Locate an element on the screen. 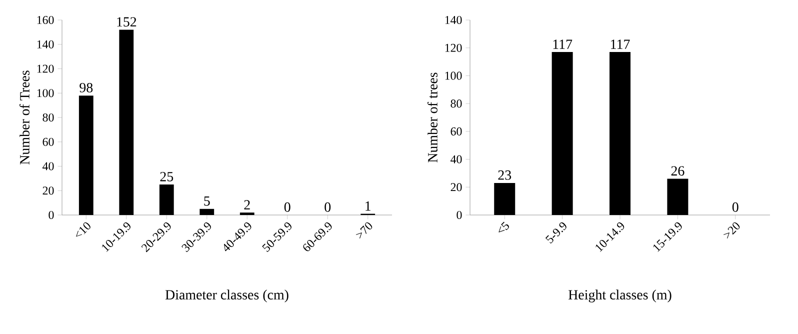 This screenshot has width=798, height=334. data-label: 23 is located at coordinates (505, 175).